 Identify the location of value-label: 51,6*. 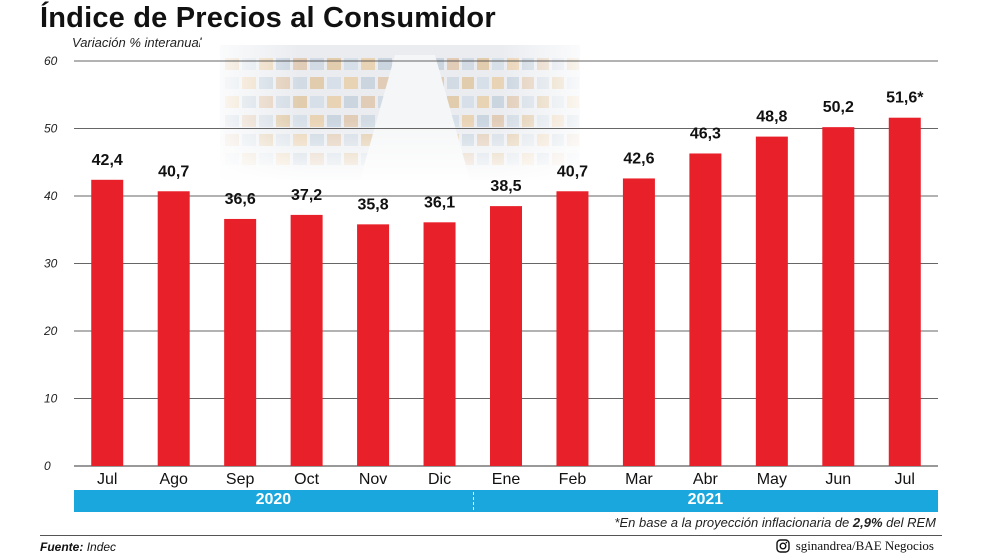
(905, 98).